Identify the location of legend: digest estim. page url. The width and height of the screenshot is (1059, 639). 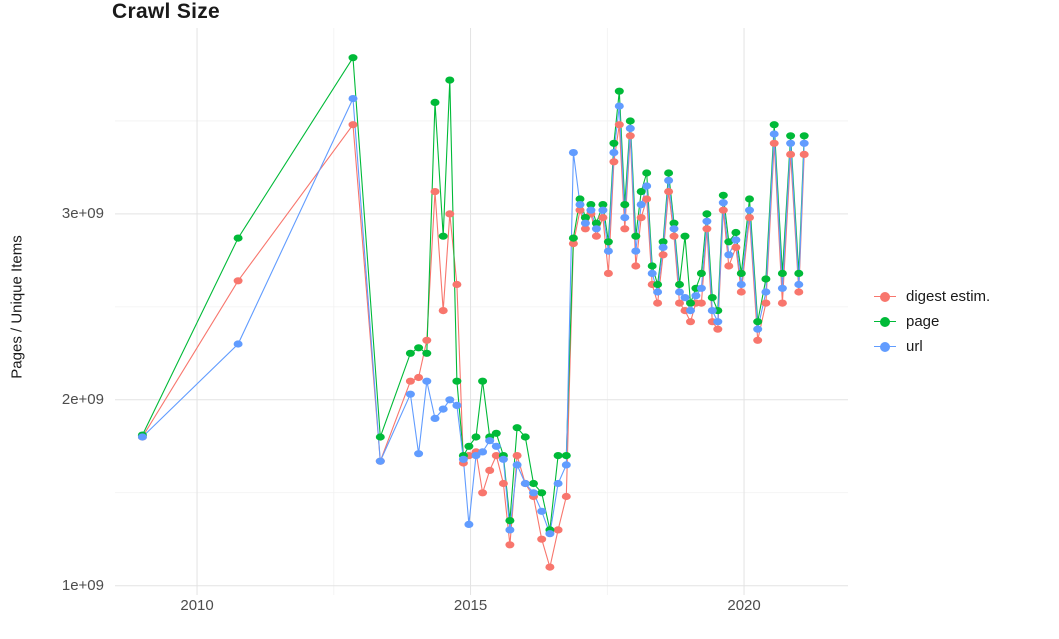
(932, 321).